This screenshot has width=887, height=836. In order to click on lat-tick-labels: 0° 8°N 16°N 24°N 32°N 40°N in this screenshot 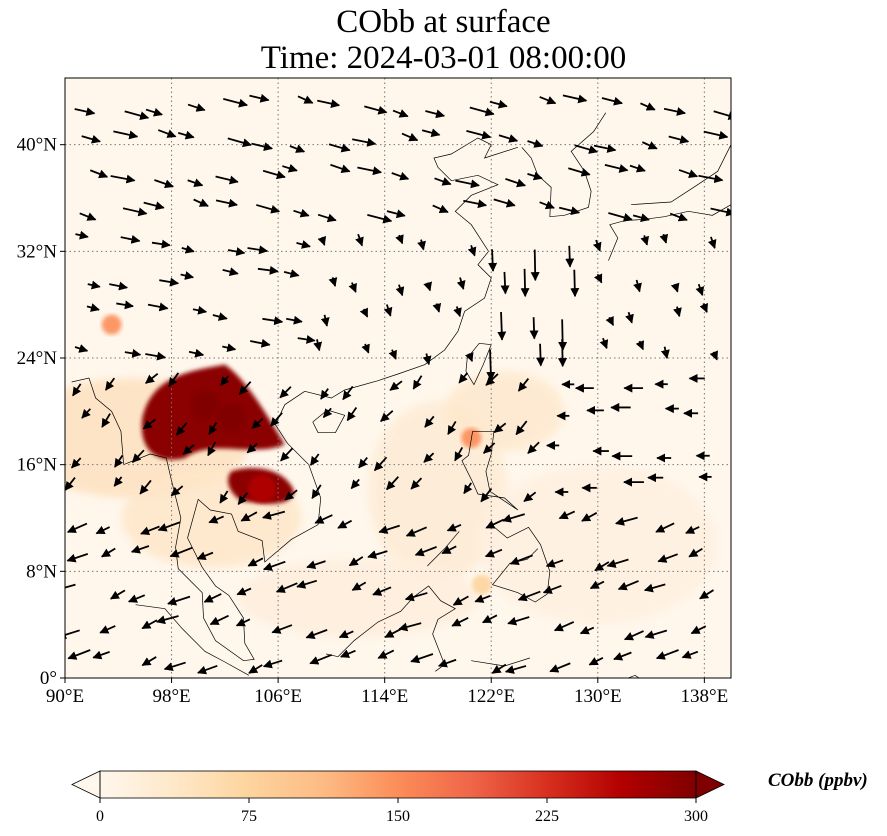, I will do `click(41, 412)`.